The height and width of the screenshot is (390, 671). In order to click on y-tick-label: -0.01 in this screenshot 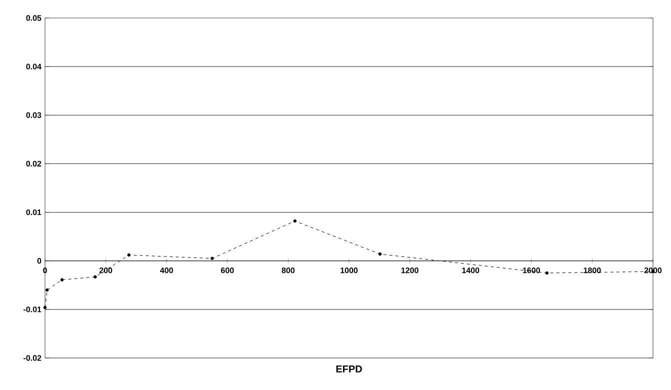, I will do `click(33, 309)`.